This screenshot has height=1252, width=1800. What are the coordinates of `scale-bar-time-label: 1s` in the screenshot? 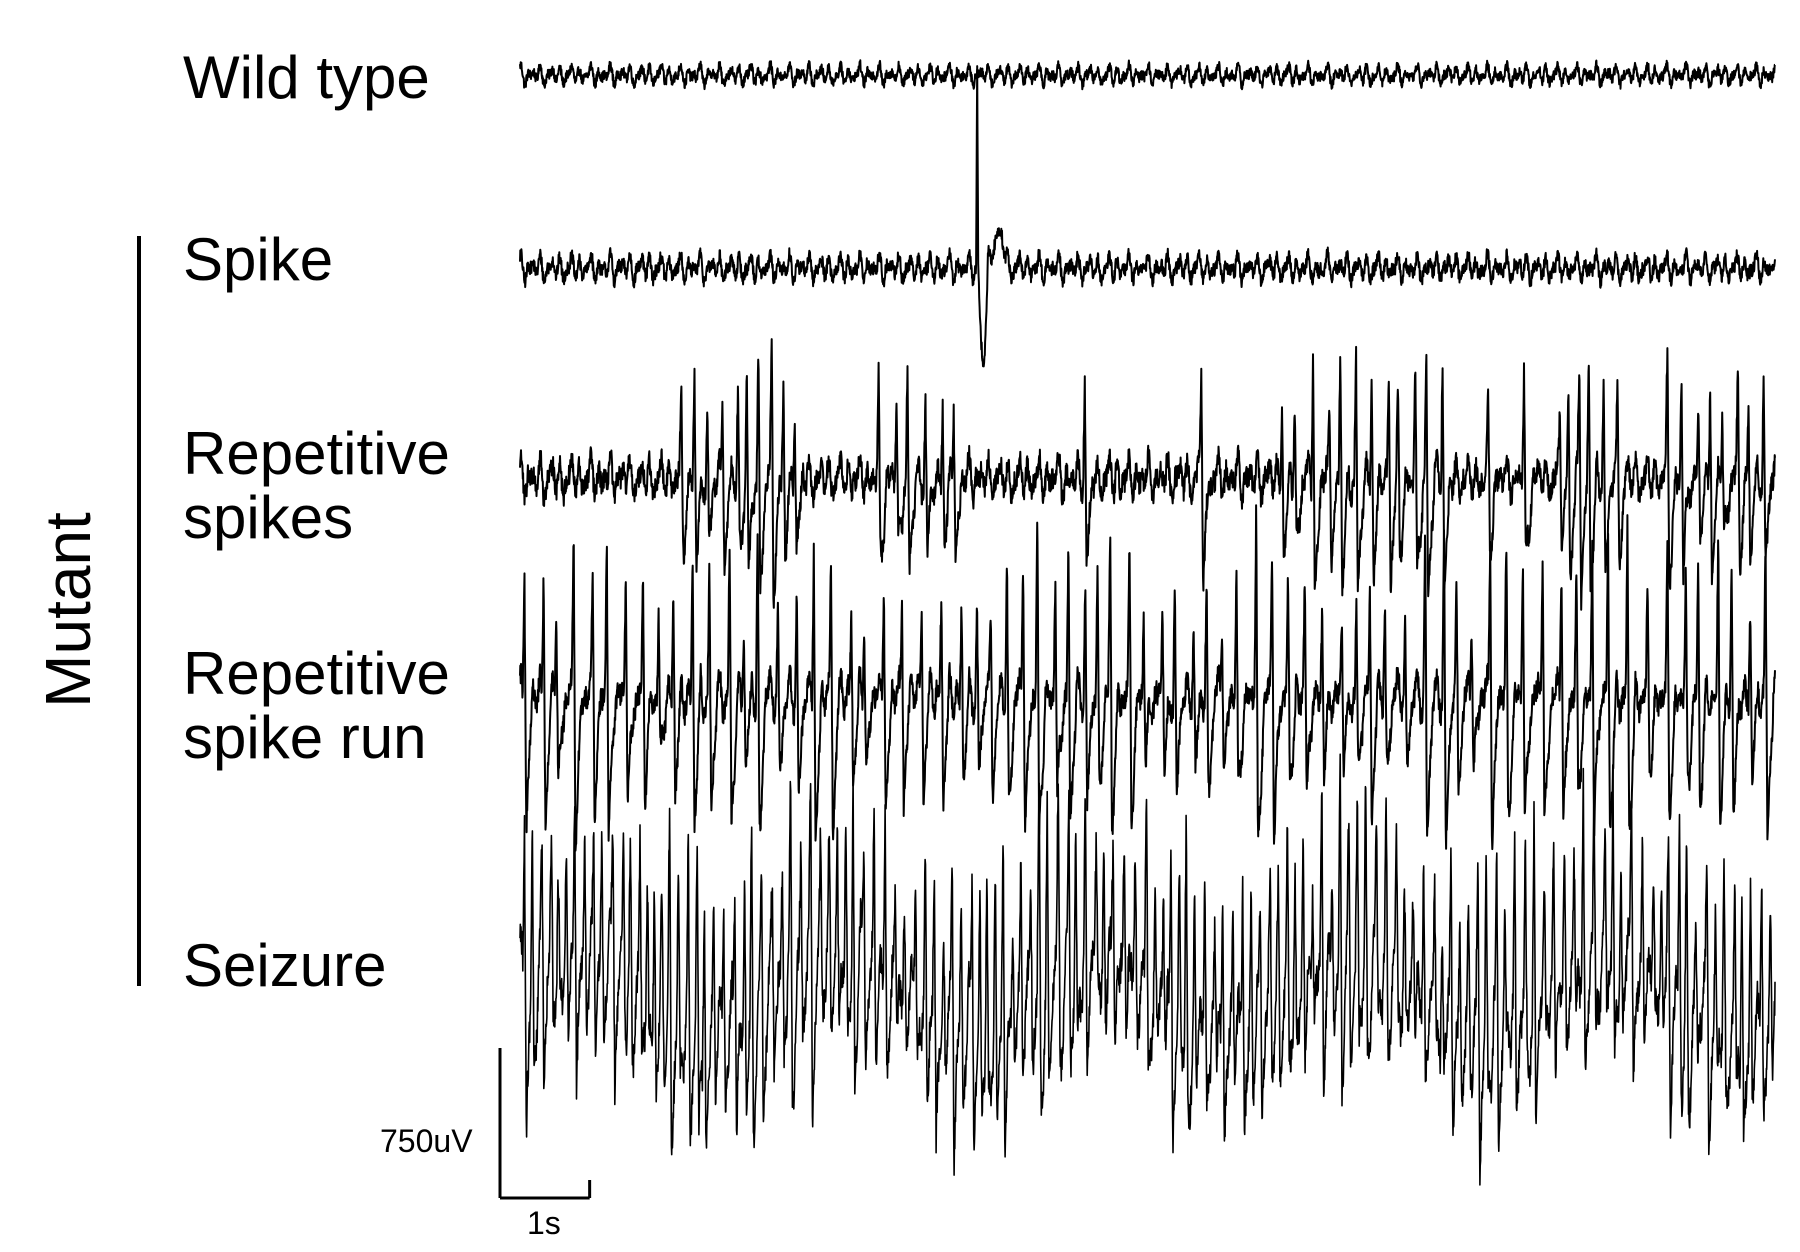 It's located at (544, 1223).